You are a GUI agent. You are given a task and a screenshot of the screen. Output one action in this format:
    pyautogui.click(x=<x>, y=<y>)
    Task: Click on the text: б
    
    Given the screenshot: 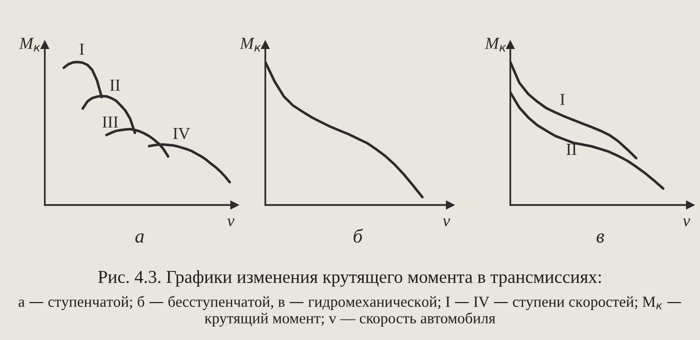 What is the action you would take?
    pyautogui.click(x=359, y=235)
    